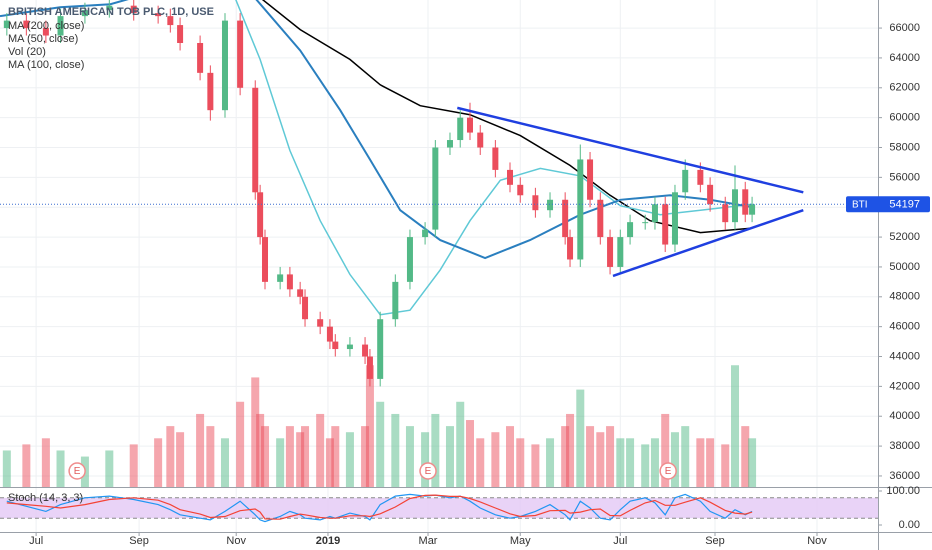  I want to click on legend-entry: MA (100, close), so click(46, 65).